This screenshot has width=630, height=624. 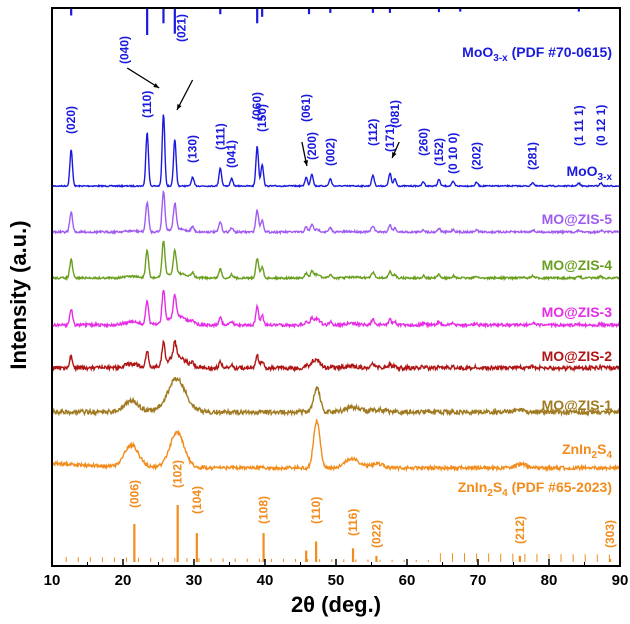 I want to click on peak-label-znin2s4: (006), so click(x=134, y=494).